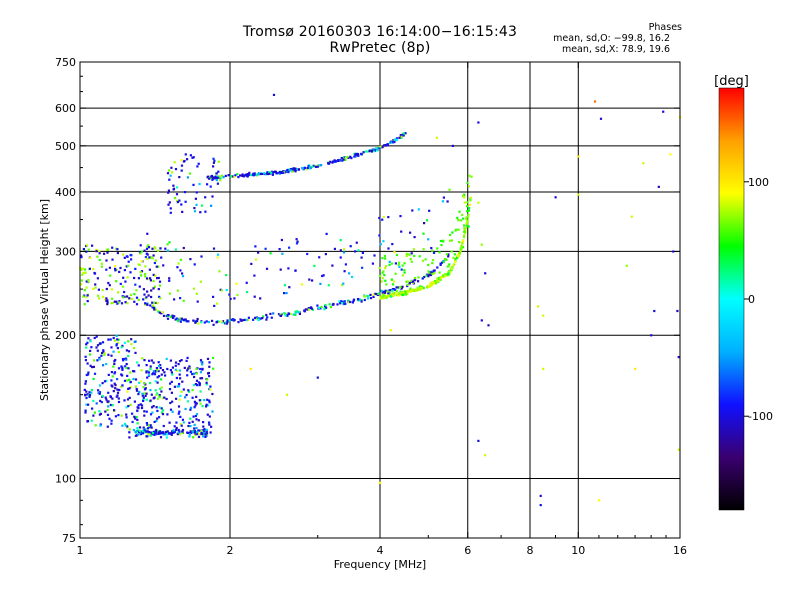 The height and width of the screenshot is (600, 800). What do you see at coordinates (65, 479) in the screenshot?
I see `y-tick-label: 100` at bounding box center [65, 479].